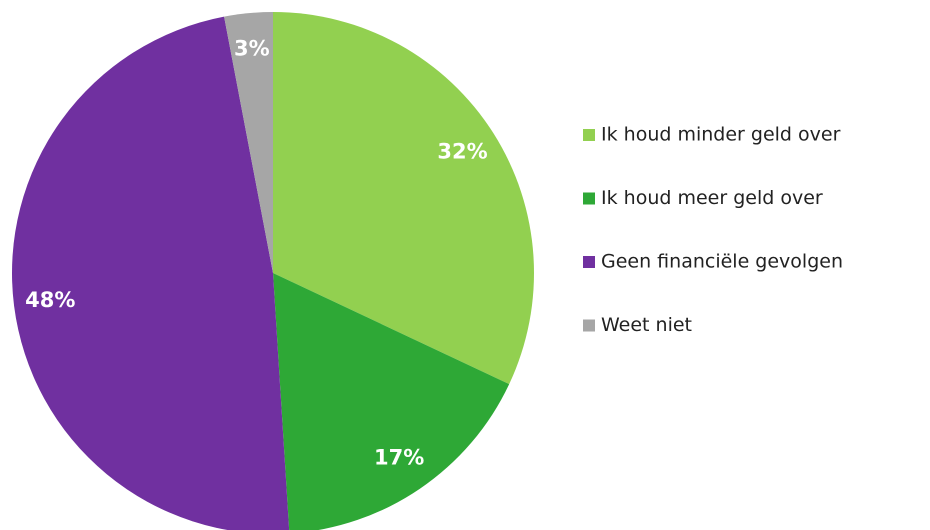  Describe the element at coordinates (721, 135) in the screenshot. I see `legend-label: Ik houd minder geld over` at that location.